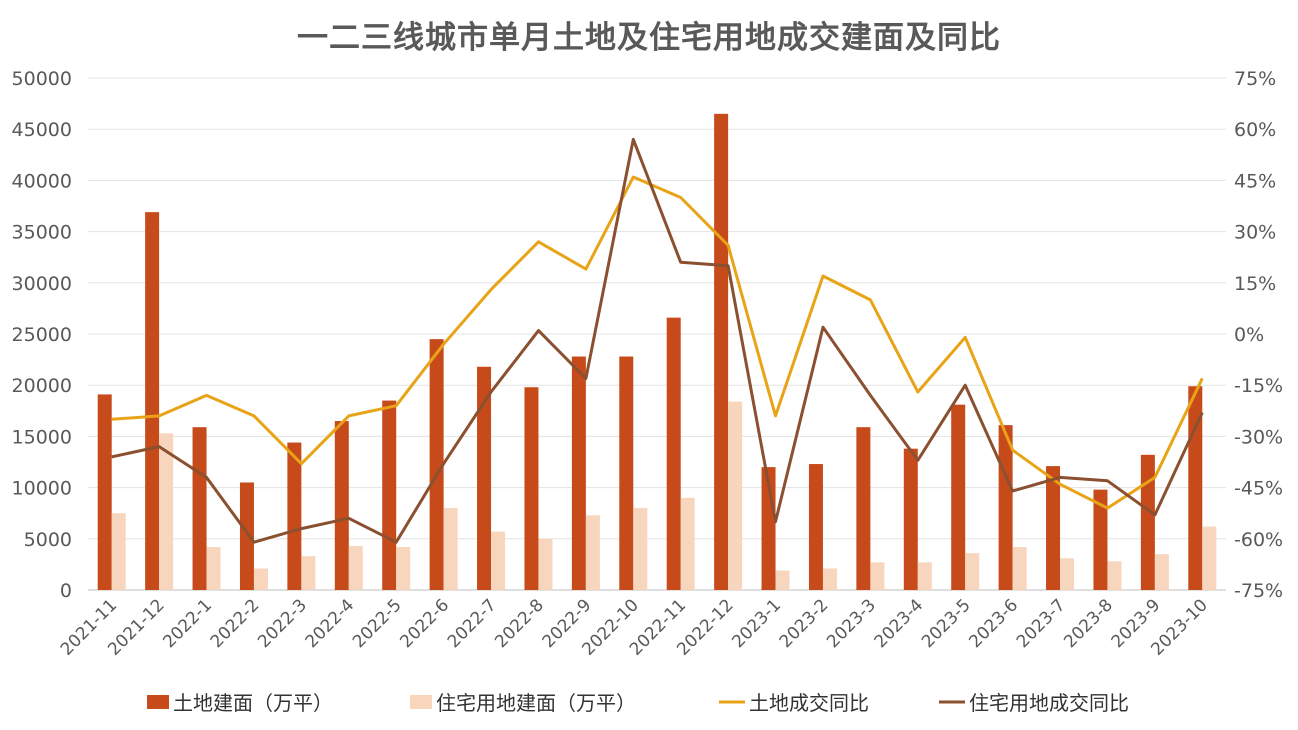 The width and height of the screenshot is (1298, 730). I want to click on x-tick-label: 2022-3, so click(282, 623).